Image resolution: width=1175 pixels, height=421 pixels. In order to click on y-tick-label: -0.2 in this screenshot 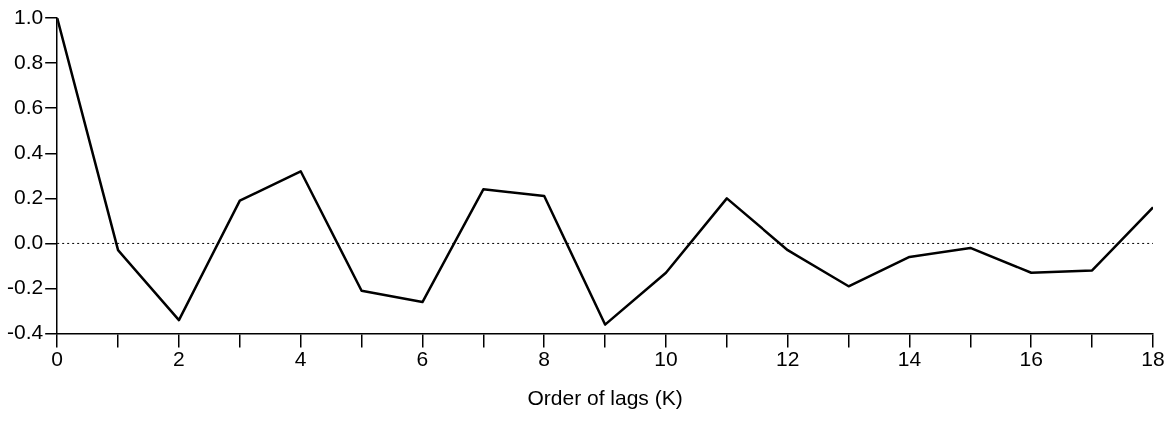, I will do `click(25, 287)`.